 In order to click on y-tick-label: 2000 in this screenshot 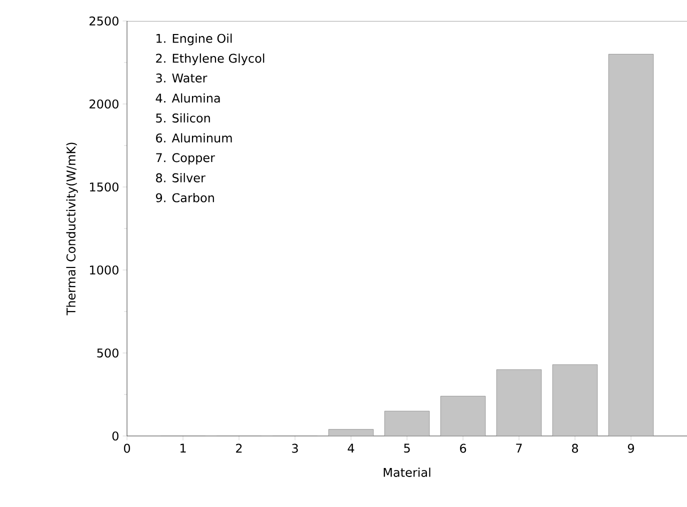, I will do `click(104, 104)`.